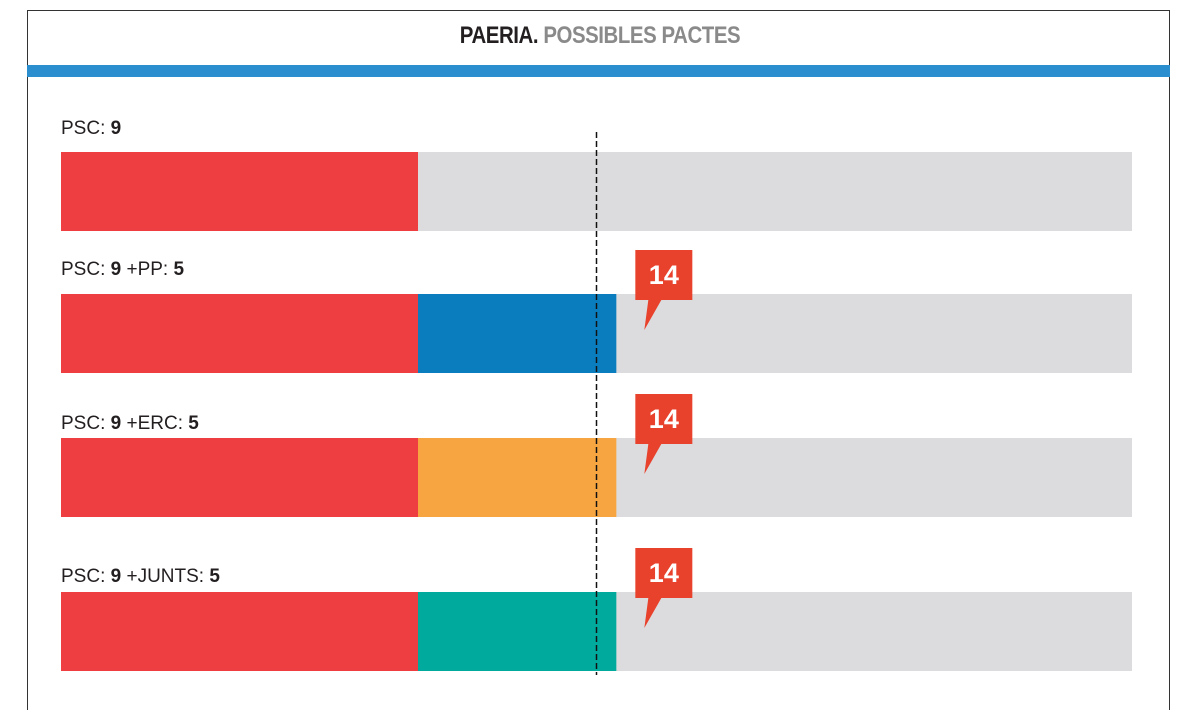  What do you see at coordinates (517, 477) in the screenshot?
I see `bar-segment-erc` at bounding box center [517, 477].